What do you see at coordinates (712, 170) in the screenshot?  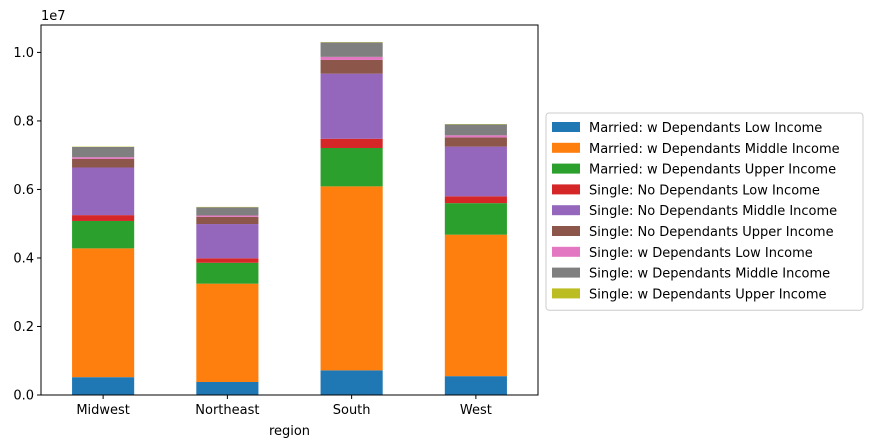 I see `legend-entry-label: Married: w Dependants Upper Income` at bounding box center [712, 170].